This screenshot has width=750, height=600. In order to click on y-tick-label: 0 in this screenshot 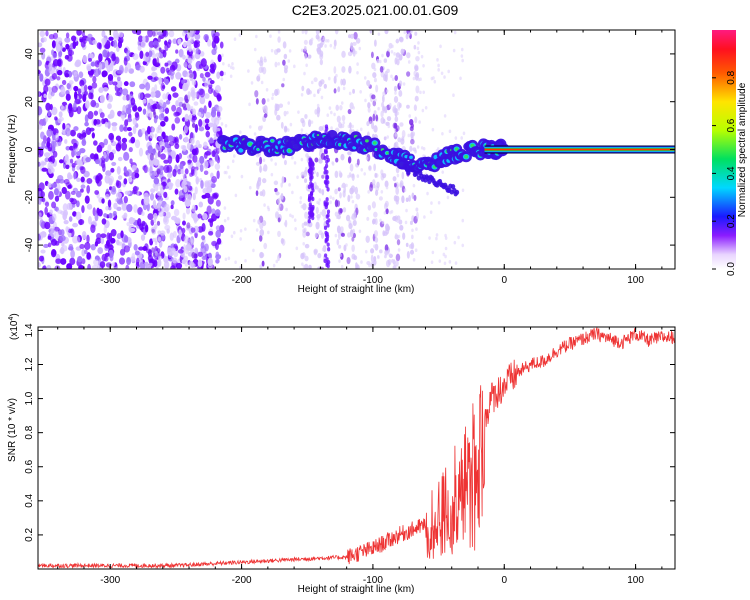, I will do `click(29, 149)`.